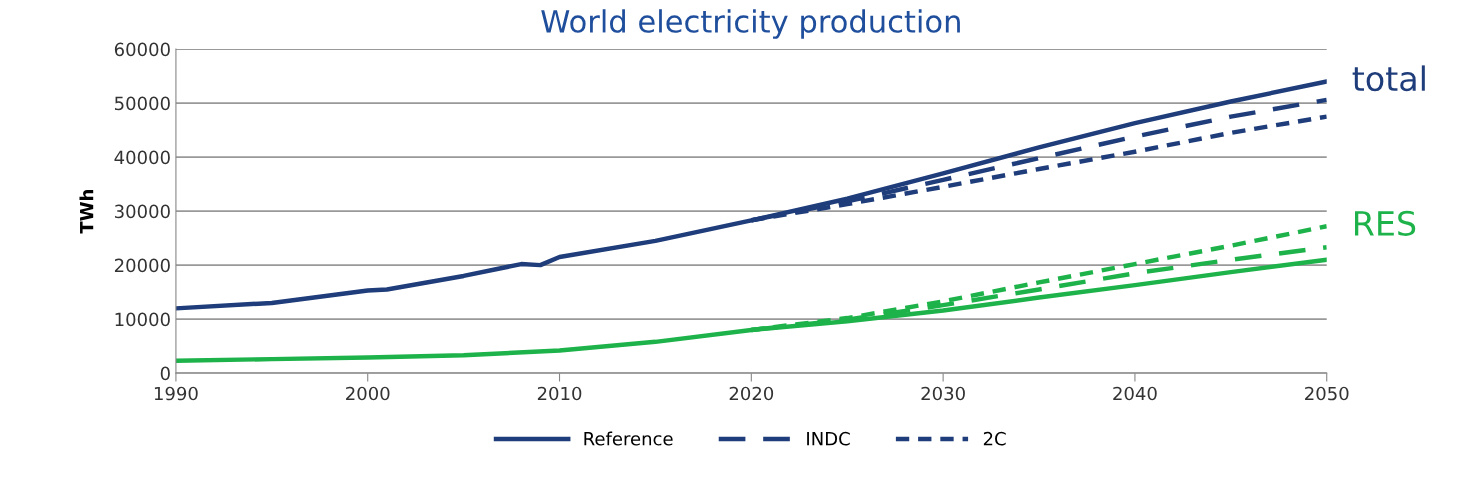 This screenshot has width=1466, height=491. What do you see at coordinates (142, 265) in the screenshot?
I see `y-tick-label: 20000` at bounding box center [142, 265].